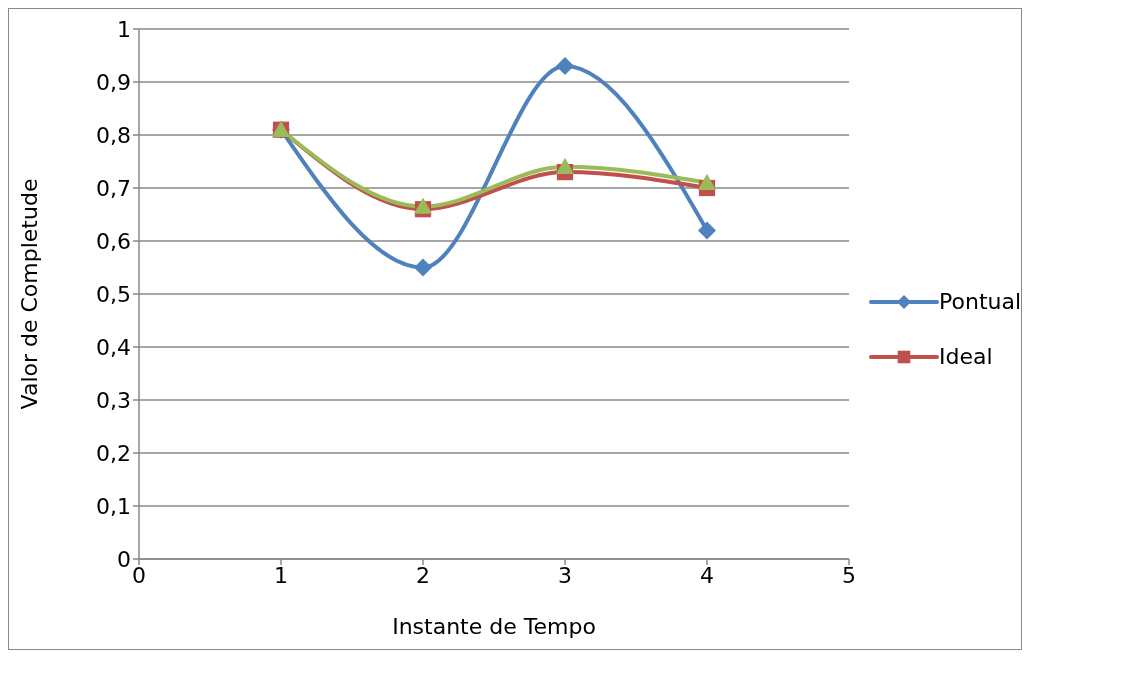  Describe the element at coordinates (966, 356) in the screenshot. I see `legend-label: Ideal` at that location.